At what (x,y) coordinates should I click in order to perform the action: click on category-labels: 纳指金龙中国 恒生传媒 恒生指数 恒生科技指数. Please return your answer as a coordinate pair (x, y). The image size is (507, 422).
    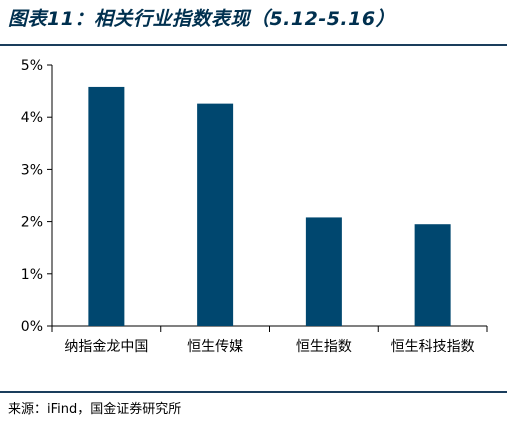
    Looking at the image, I should click on (269, 347).